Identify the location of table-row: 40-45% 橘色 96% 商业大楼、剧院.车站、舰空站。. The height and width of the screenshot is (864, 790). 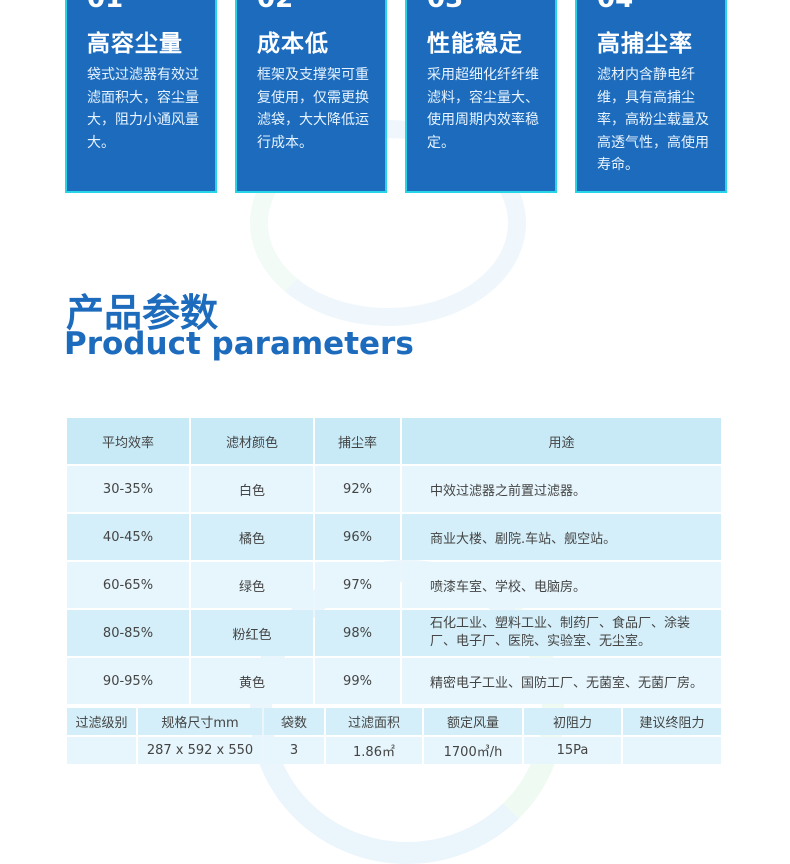
(394, 537).